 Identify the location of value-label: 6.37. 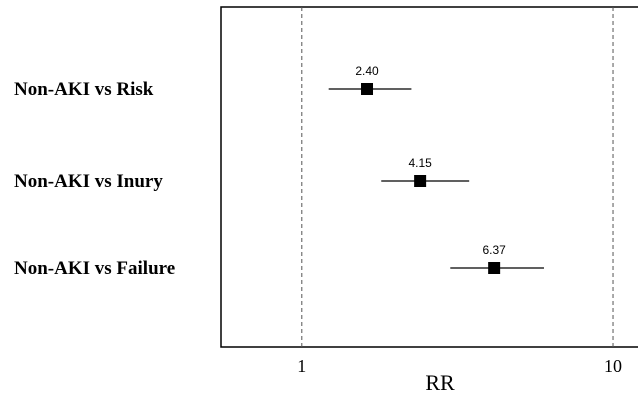
(494, 250).